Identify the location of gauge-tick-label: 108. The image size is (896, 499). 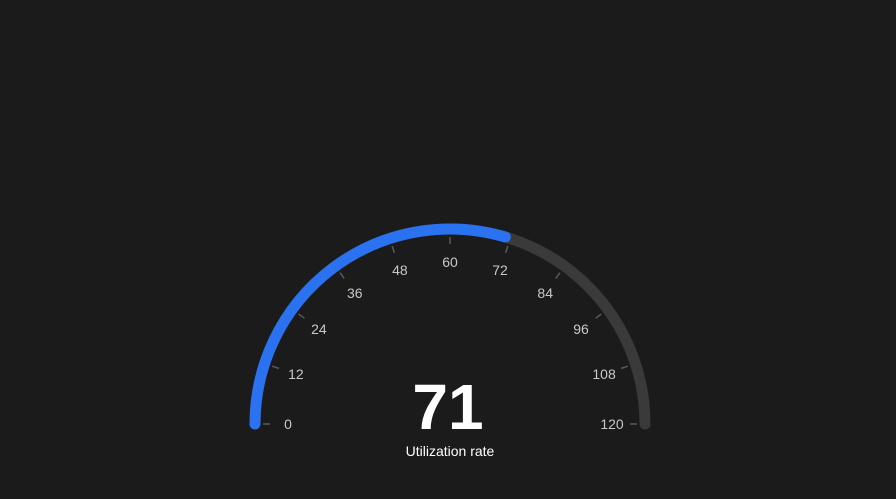
(604, 374).